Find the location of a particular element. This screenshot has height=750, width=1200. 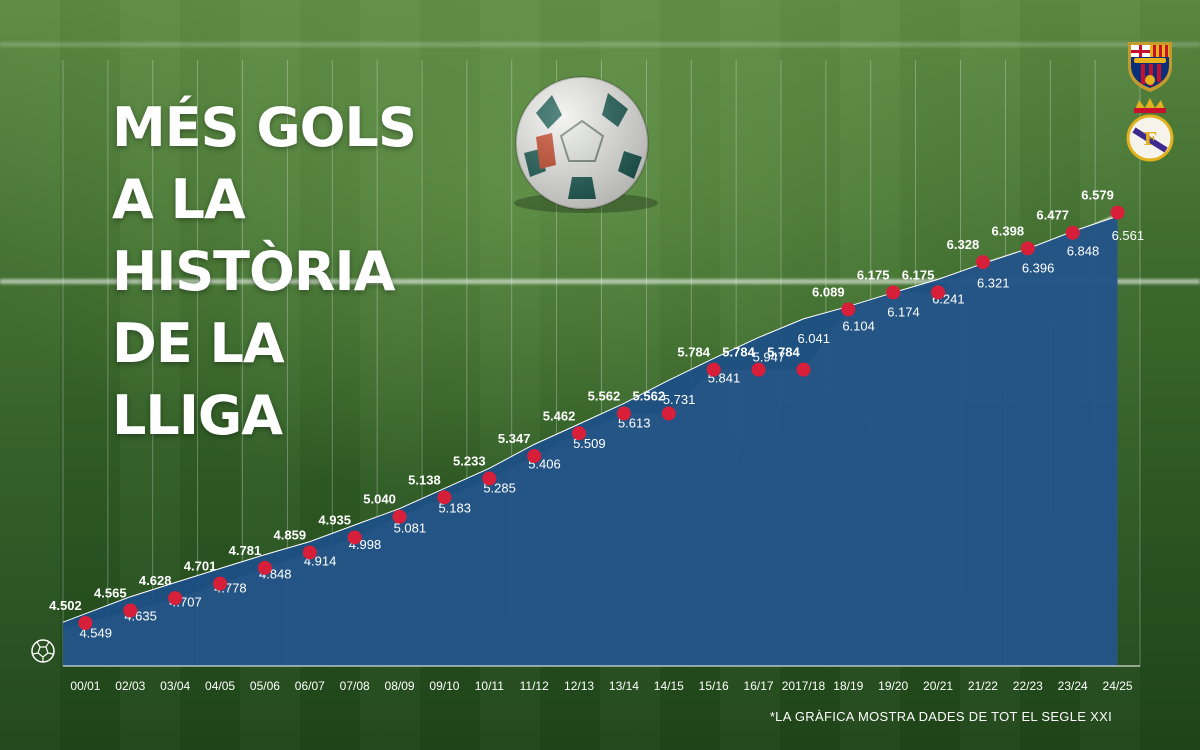

x-axis-tick-label: 08/09 is located at coordinates (400, 686).